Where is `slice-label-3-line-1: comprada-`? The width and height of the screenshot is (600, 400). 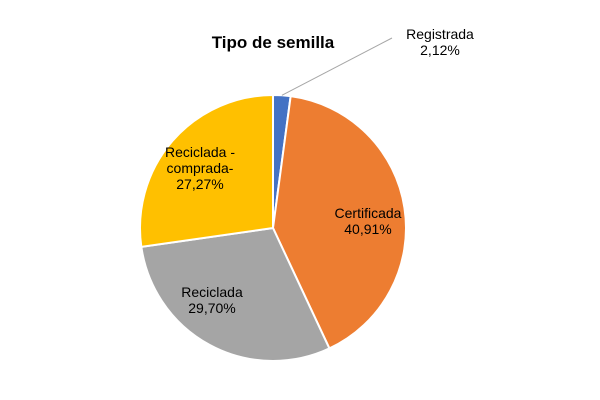 slice-label-3-line-1: comprada- is located at coordinates (200, 168).